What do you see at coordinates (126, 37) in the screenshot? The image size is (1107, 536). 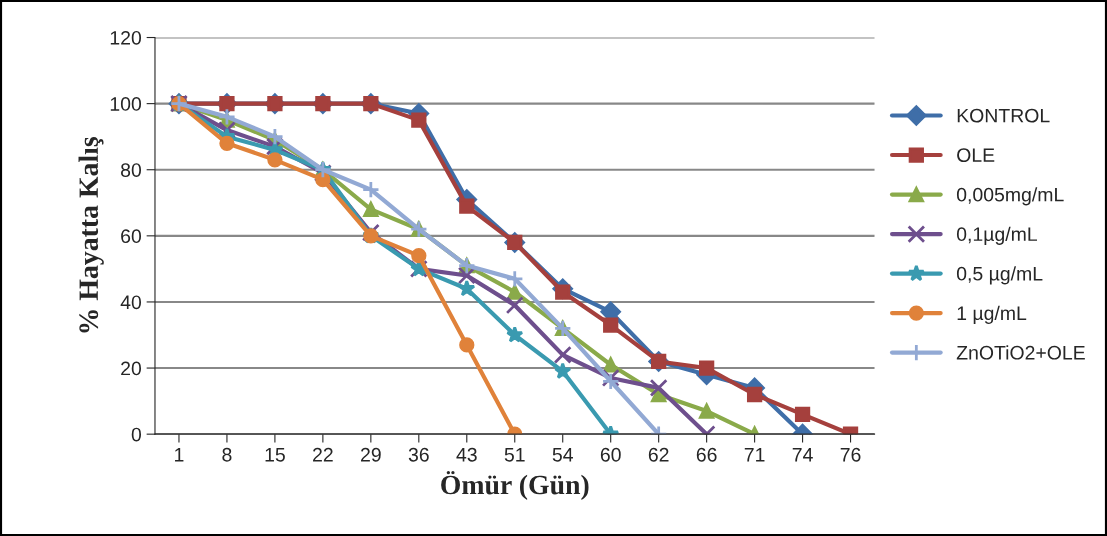 I see `y-tick-label: 120` at bounding box center [126, 37].